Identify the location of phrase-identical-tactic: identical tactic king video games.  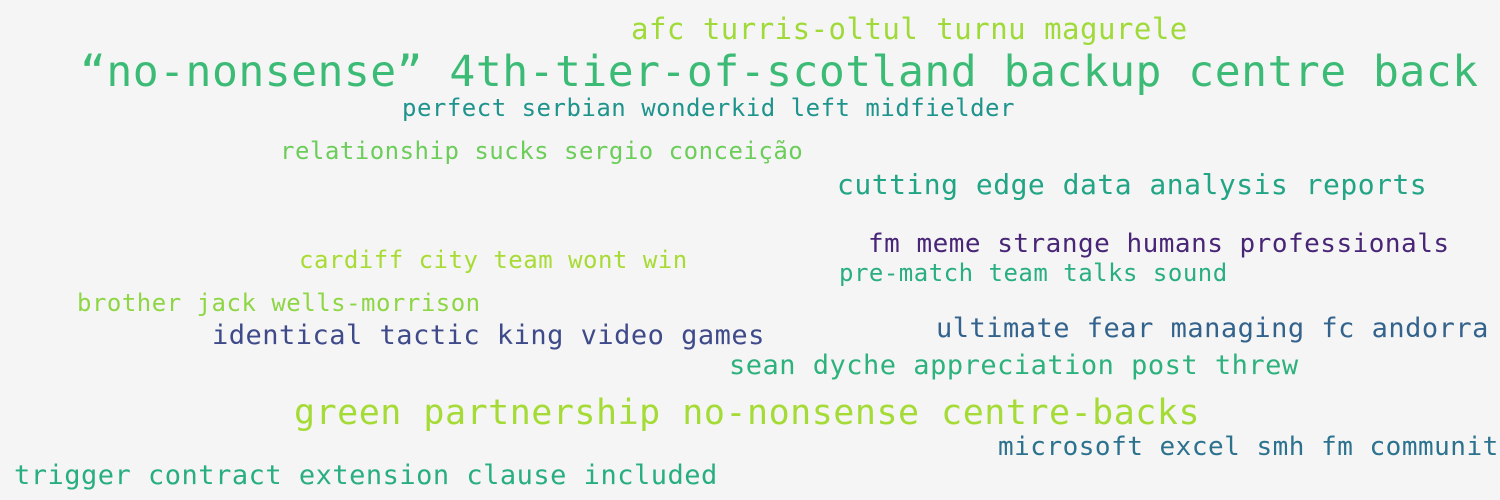
(488, 335).